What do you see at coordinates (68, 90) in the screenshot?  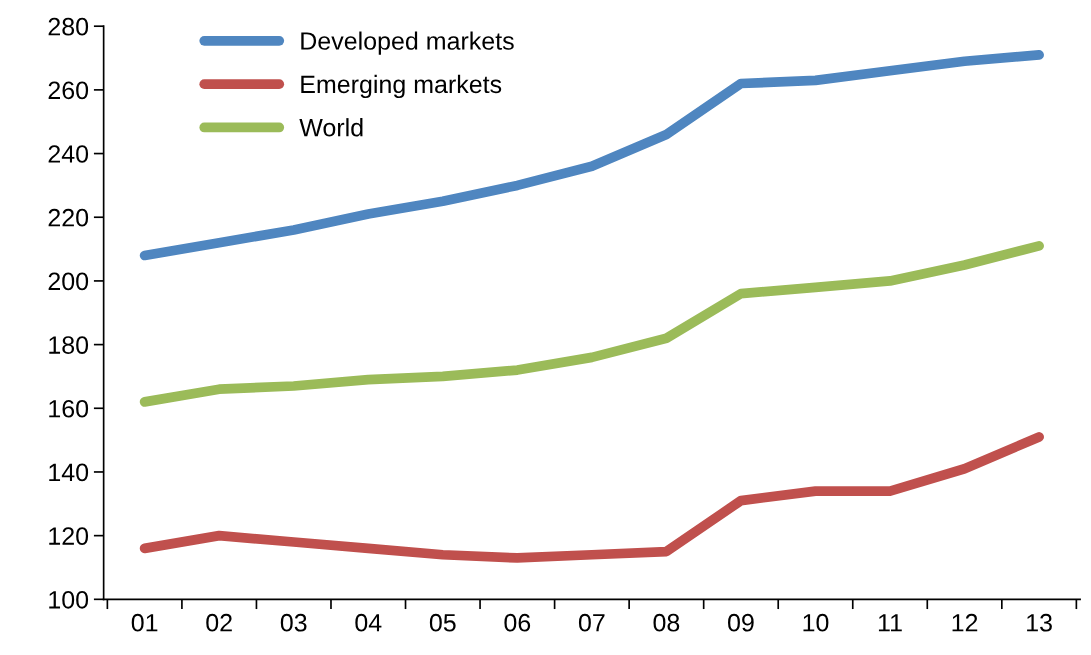 I see `y-tick-label: 260` at bounding box center [68, 90].